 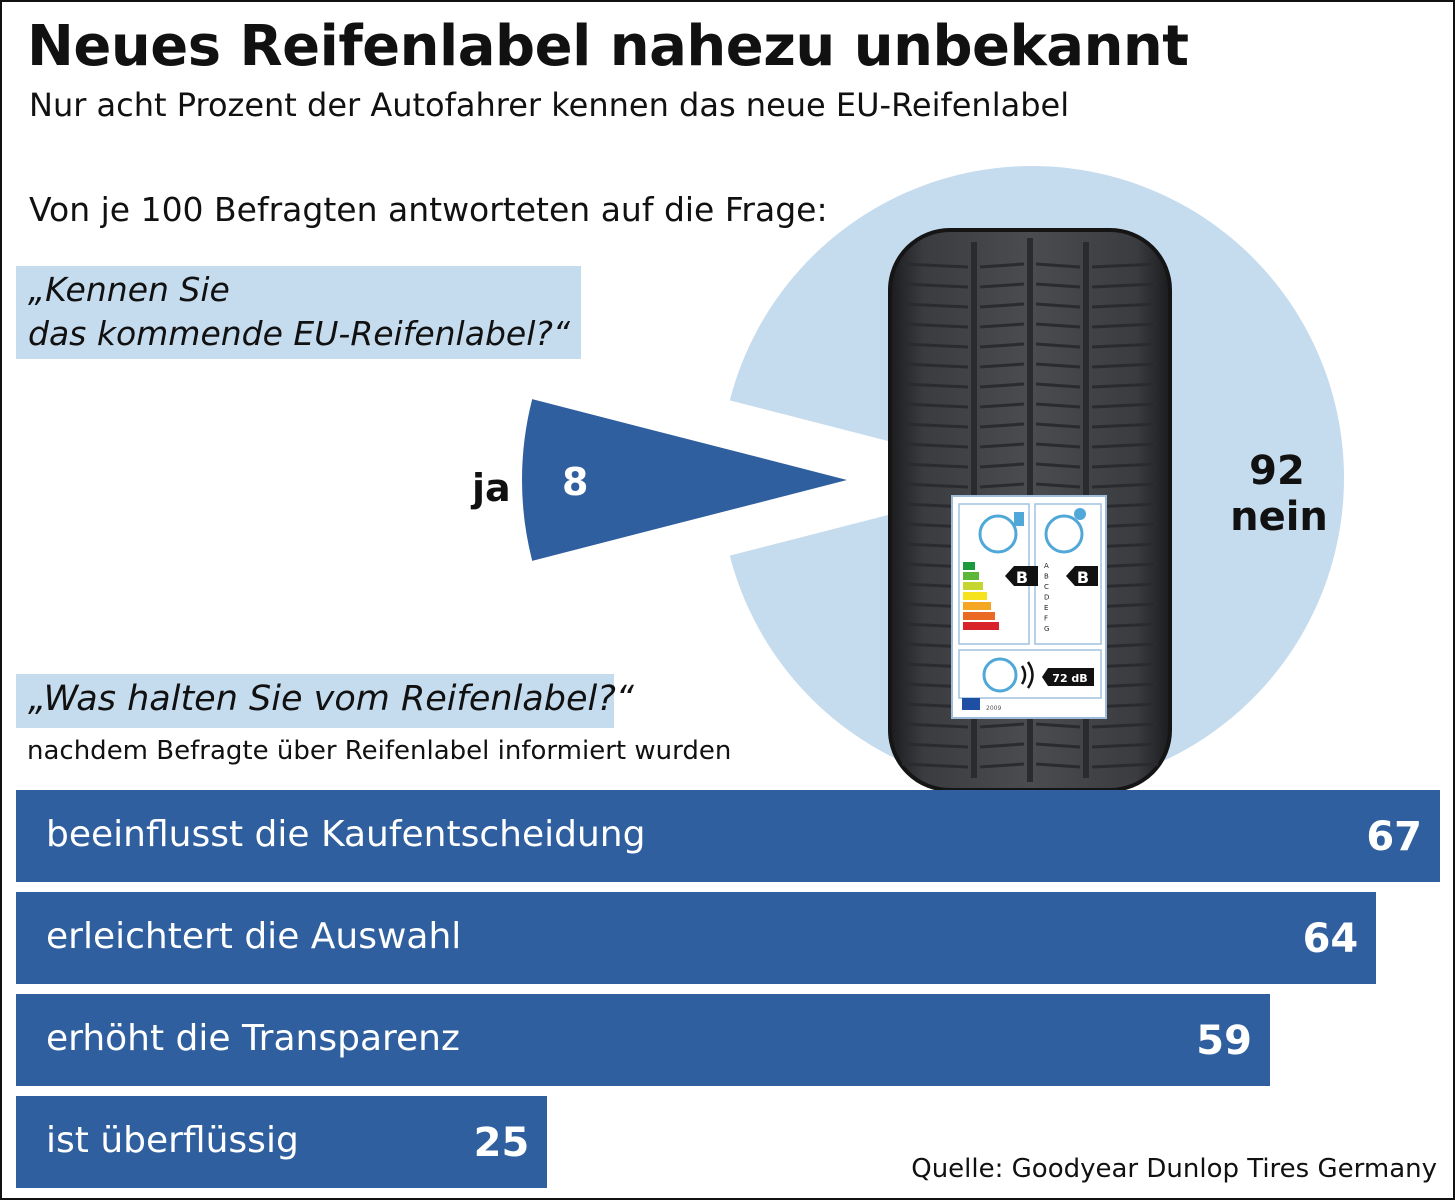 What do you see at coordinates (1046, 566) in the screenshot?
I see `wet-grip-class-letter: A` at bounding box center [1046, 566].